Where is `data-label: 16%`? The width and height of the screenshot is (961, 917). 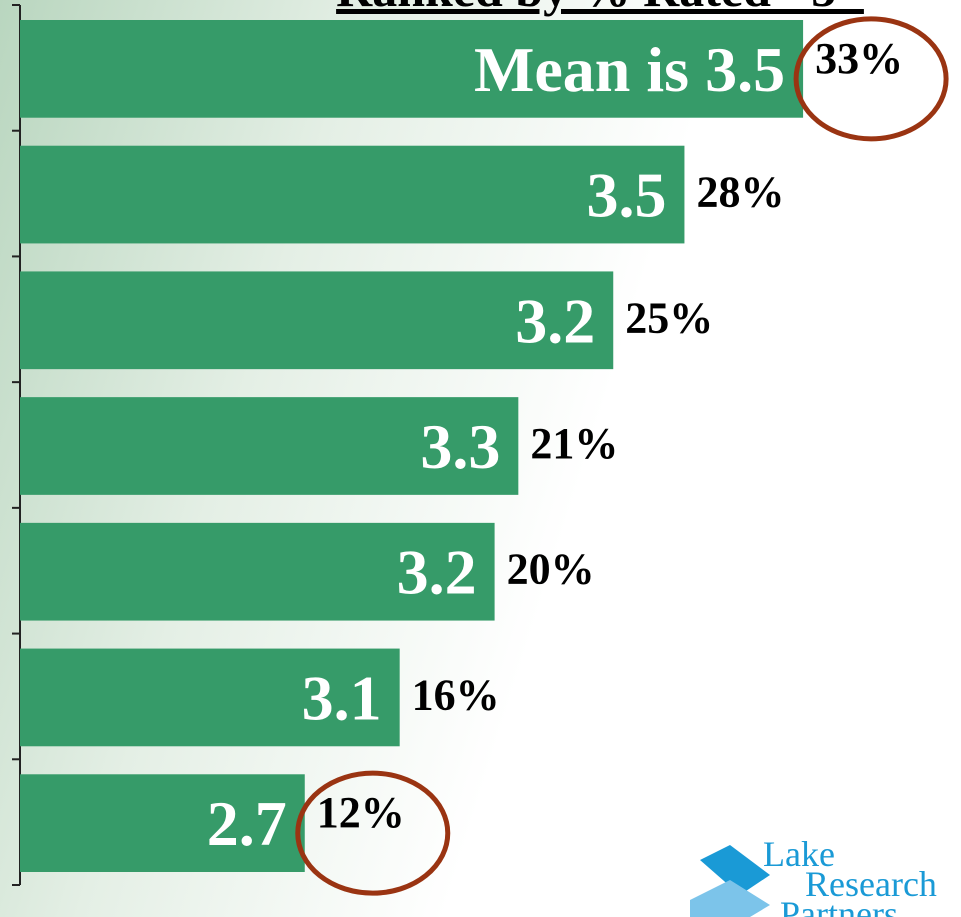
data-label: 16% is located at coordinates (456, 694).